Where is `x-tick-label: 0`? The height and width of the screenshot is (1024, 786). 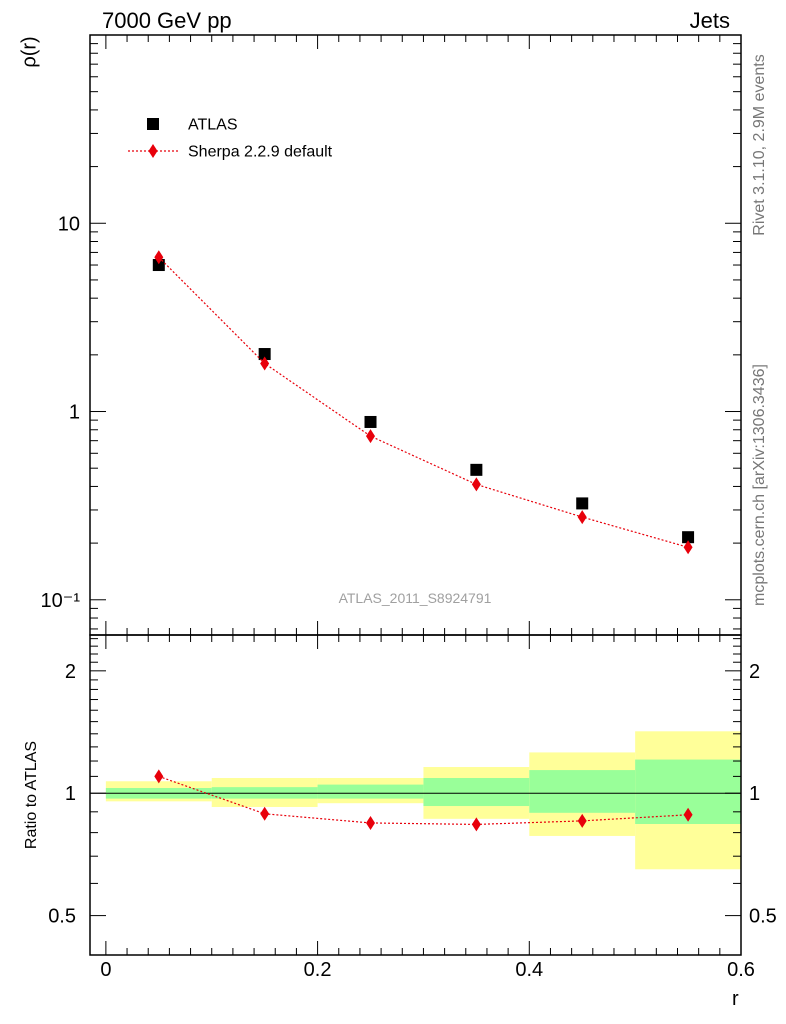 x-tick-label: 0 is located at coordinates (105, 970).